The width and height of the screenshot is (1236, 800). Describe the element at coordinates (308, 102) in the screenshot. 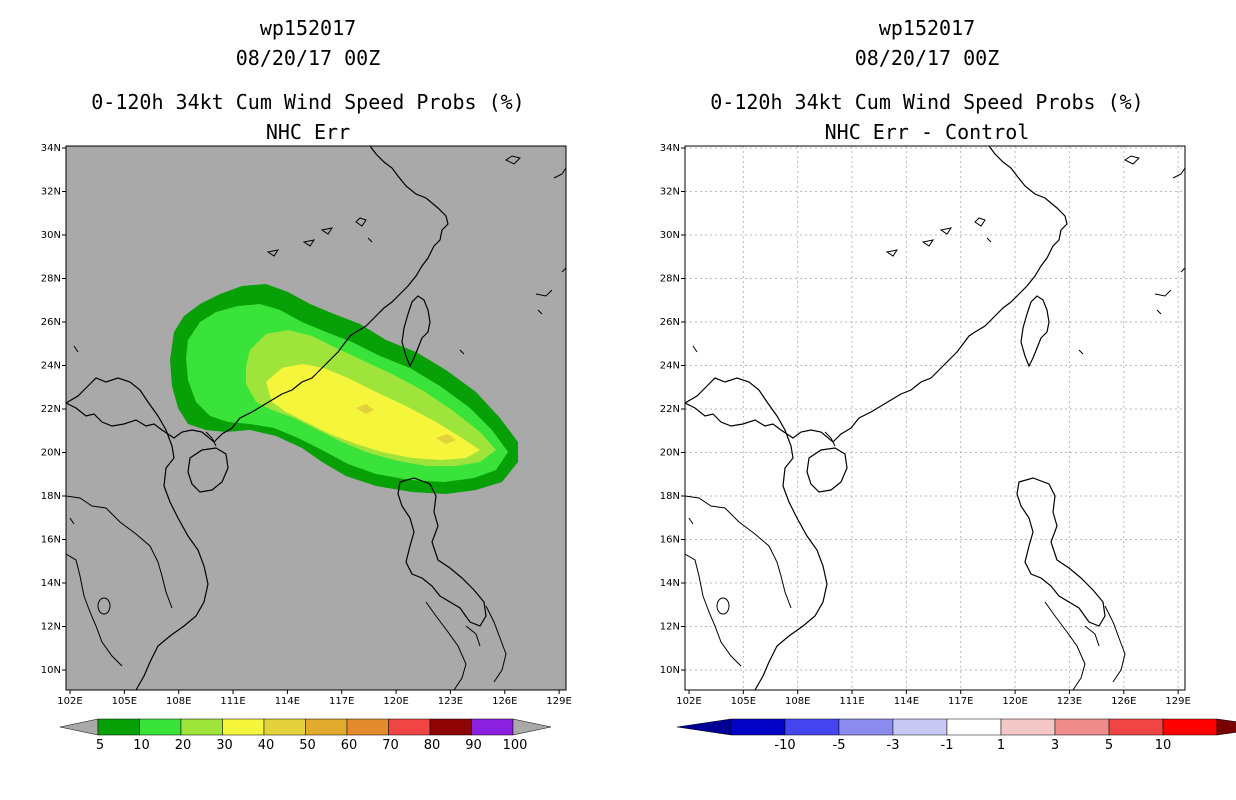

I see `left-title-product: 0-120h 34kt Cum Wind Speed Probs (%)` at that location.